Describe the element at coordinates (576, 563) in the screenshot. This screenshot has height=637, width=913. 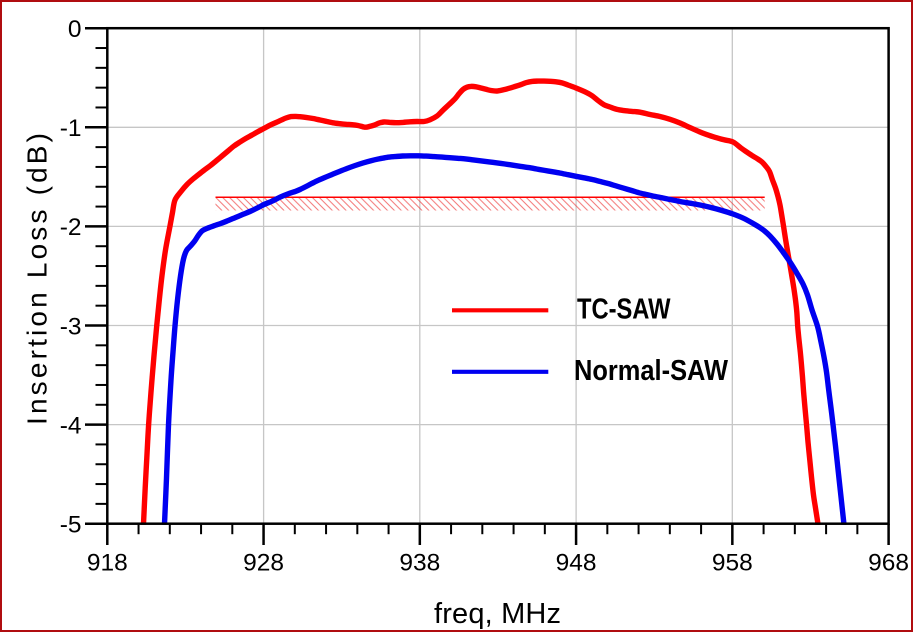
I see `svg-text: 948` at that location.